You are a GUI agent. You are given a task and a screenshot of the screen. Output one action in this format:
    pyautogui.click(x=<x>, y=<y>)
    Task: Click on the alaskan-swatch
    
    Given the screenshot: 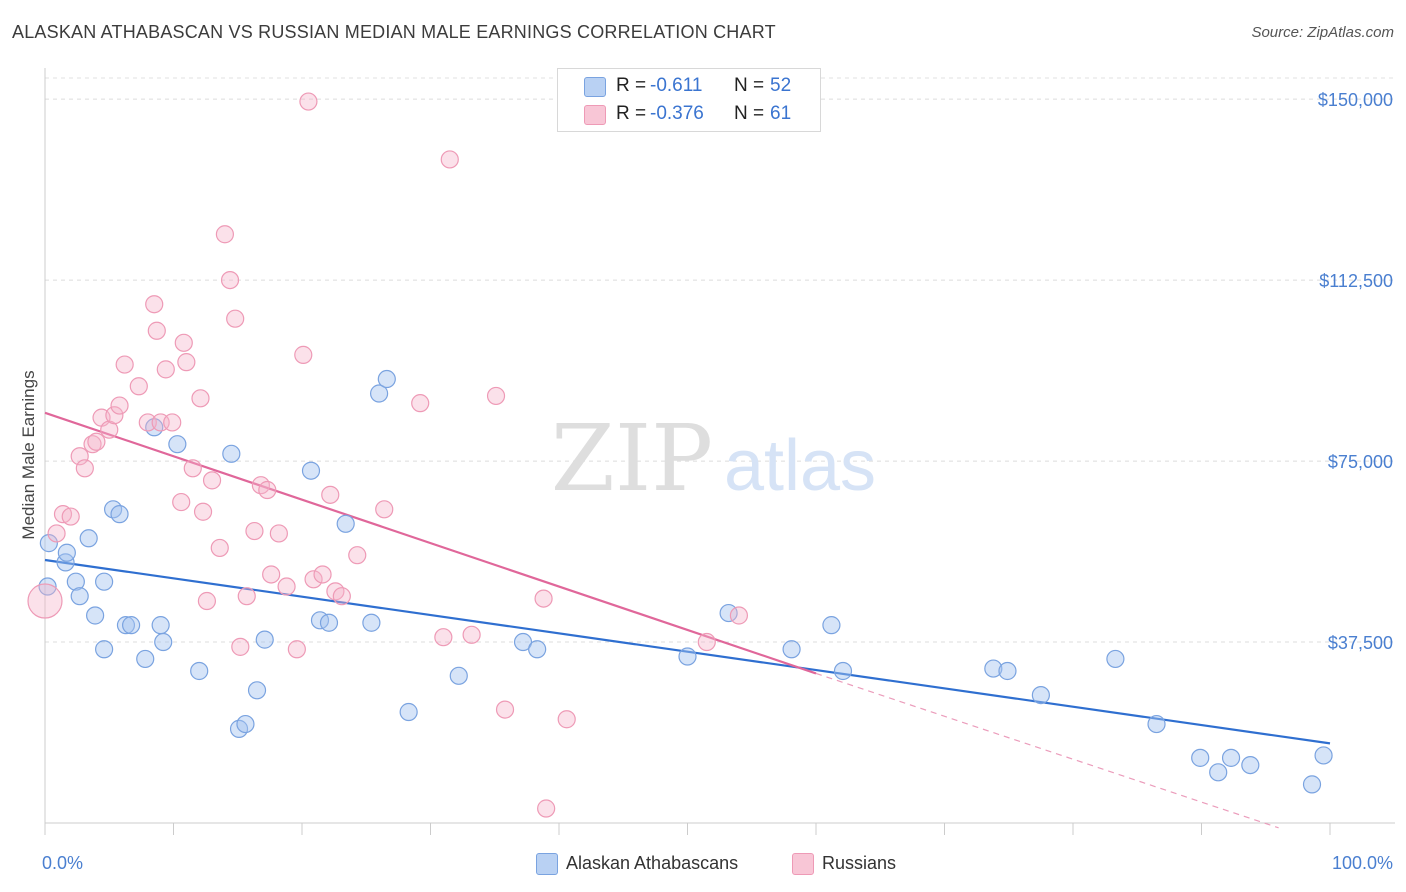 What is the action you would take?
    pyautogui.click(x=595, y=87)
    